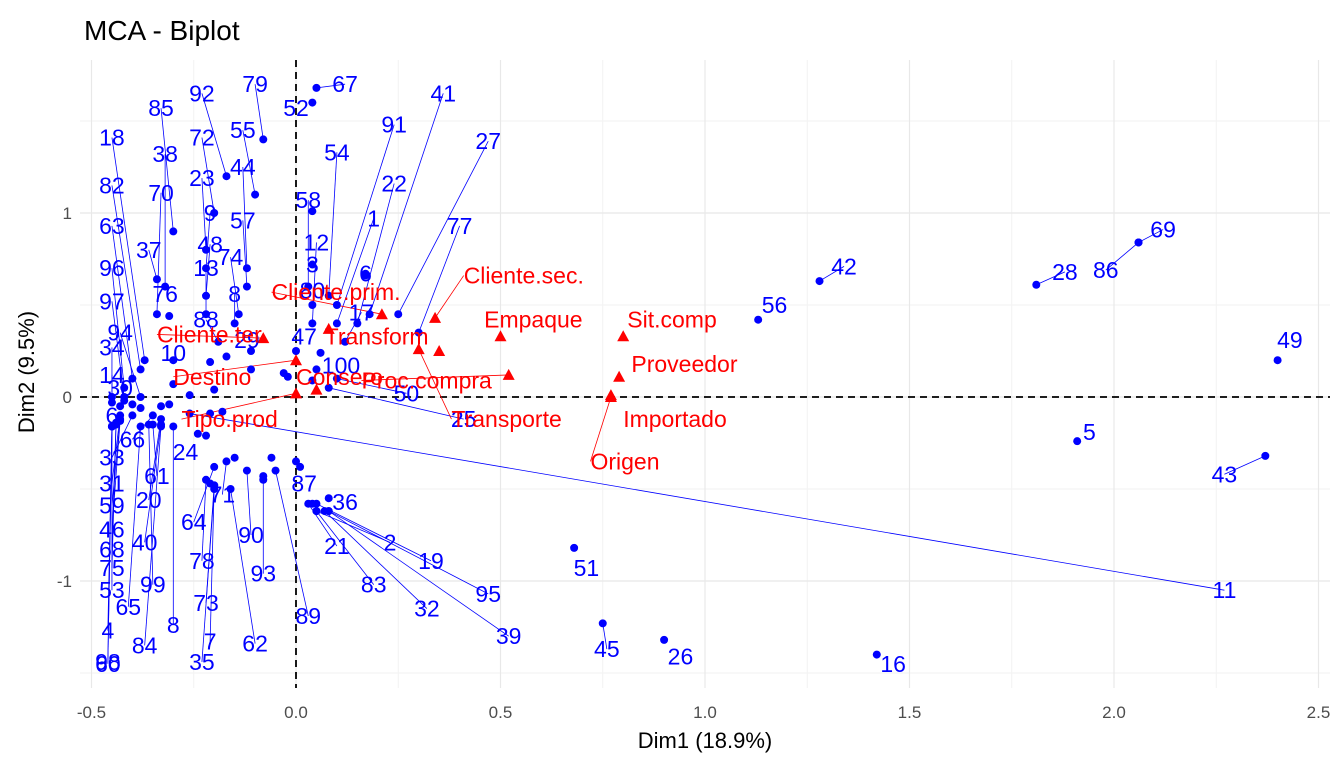  What do you see at coordinates (374, 585) in the screenshot?
I see `individual-label: 83` at bounding box center [374, 585].